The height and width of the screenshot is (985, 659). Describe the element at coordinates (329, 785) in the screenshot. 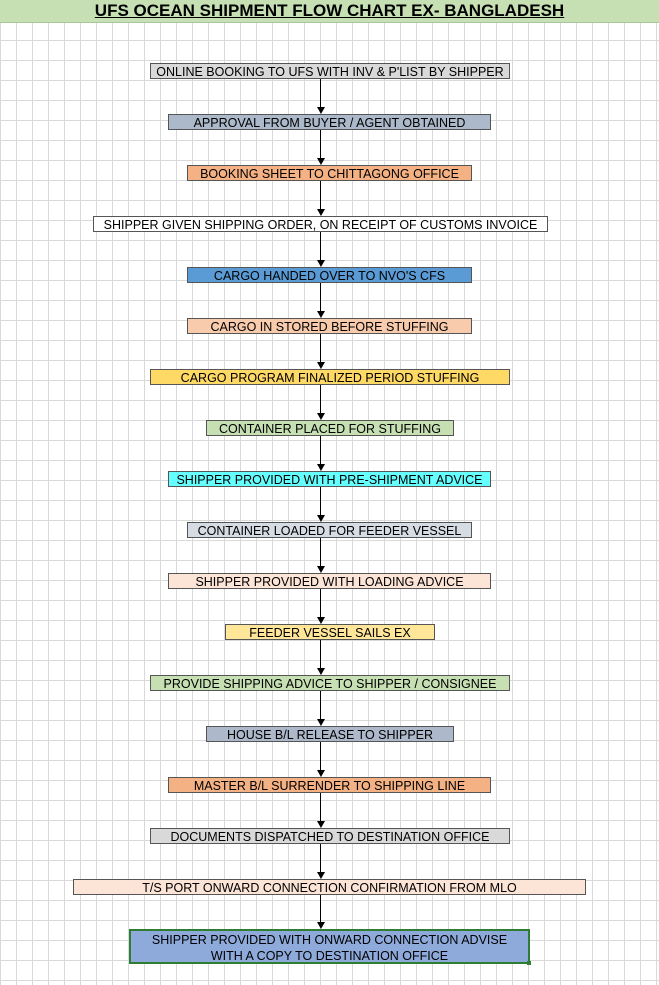

I see `flow-step: MASTER B/L SURRENDER TO SHIPPING LINE` at that location.